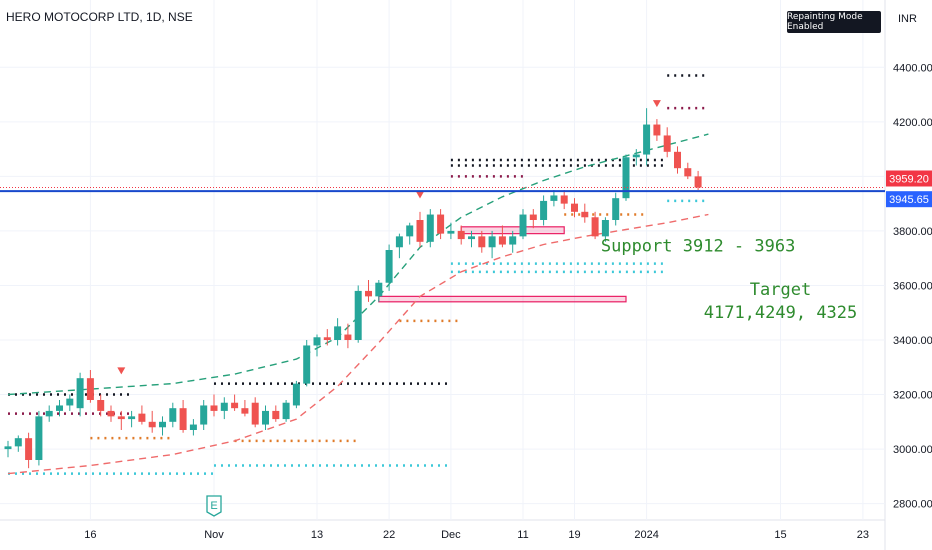 This screenshot has height=550, width=932. What do you see at coordinates (907, 19) in the screenshot?
I see `currency-label: INR` at bounding box center [907, 19].